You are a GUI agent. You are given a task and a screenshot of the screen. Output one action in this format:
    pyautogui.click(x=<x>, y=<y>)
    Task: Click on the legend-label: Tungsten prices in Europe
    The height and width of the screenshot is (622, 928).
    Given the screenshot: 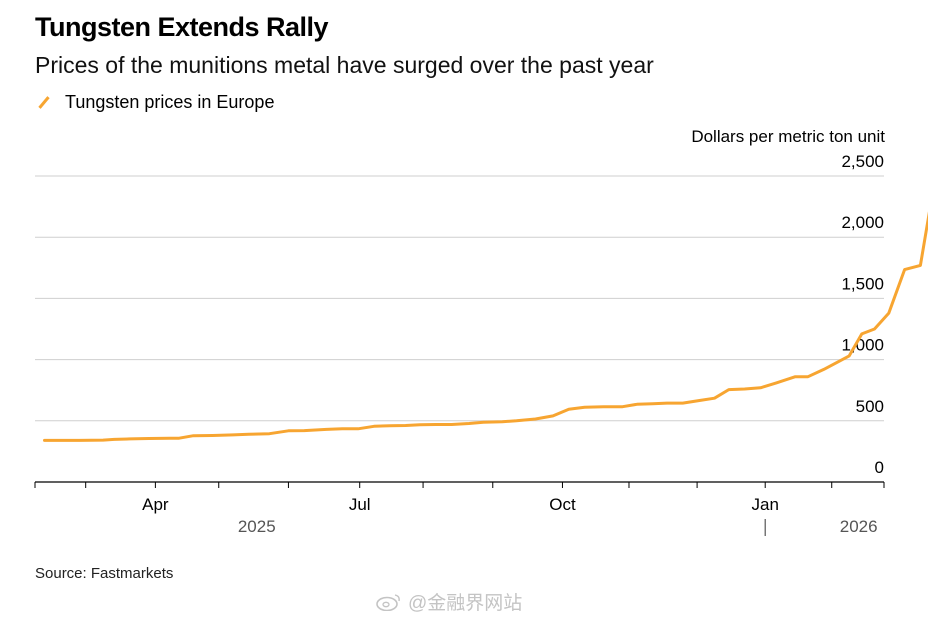 What is the action you would take?
    pyautogui.click(x=170, y=102)
    